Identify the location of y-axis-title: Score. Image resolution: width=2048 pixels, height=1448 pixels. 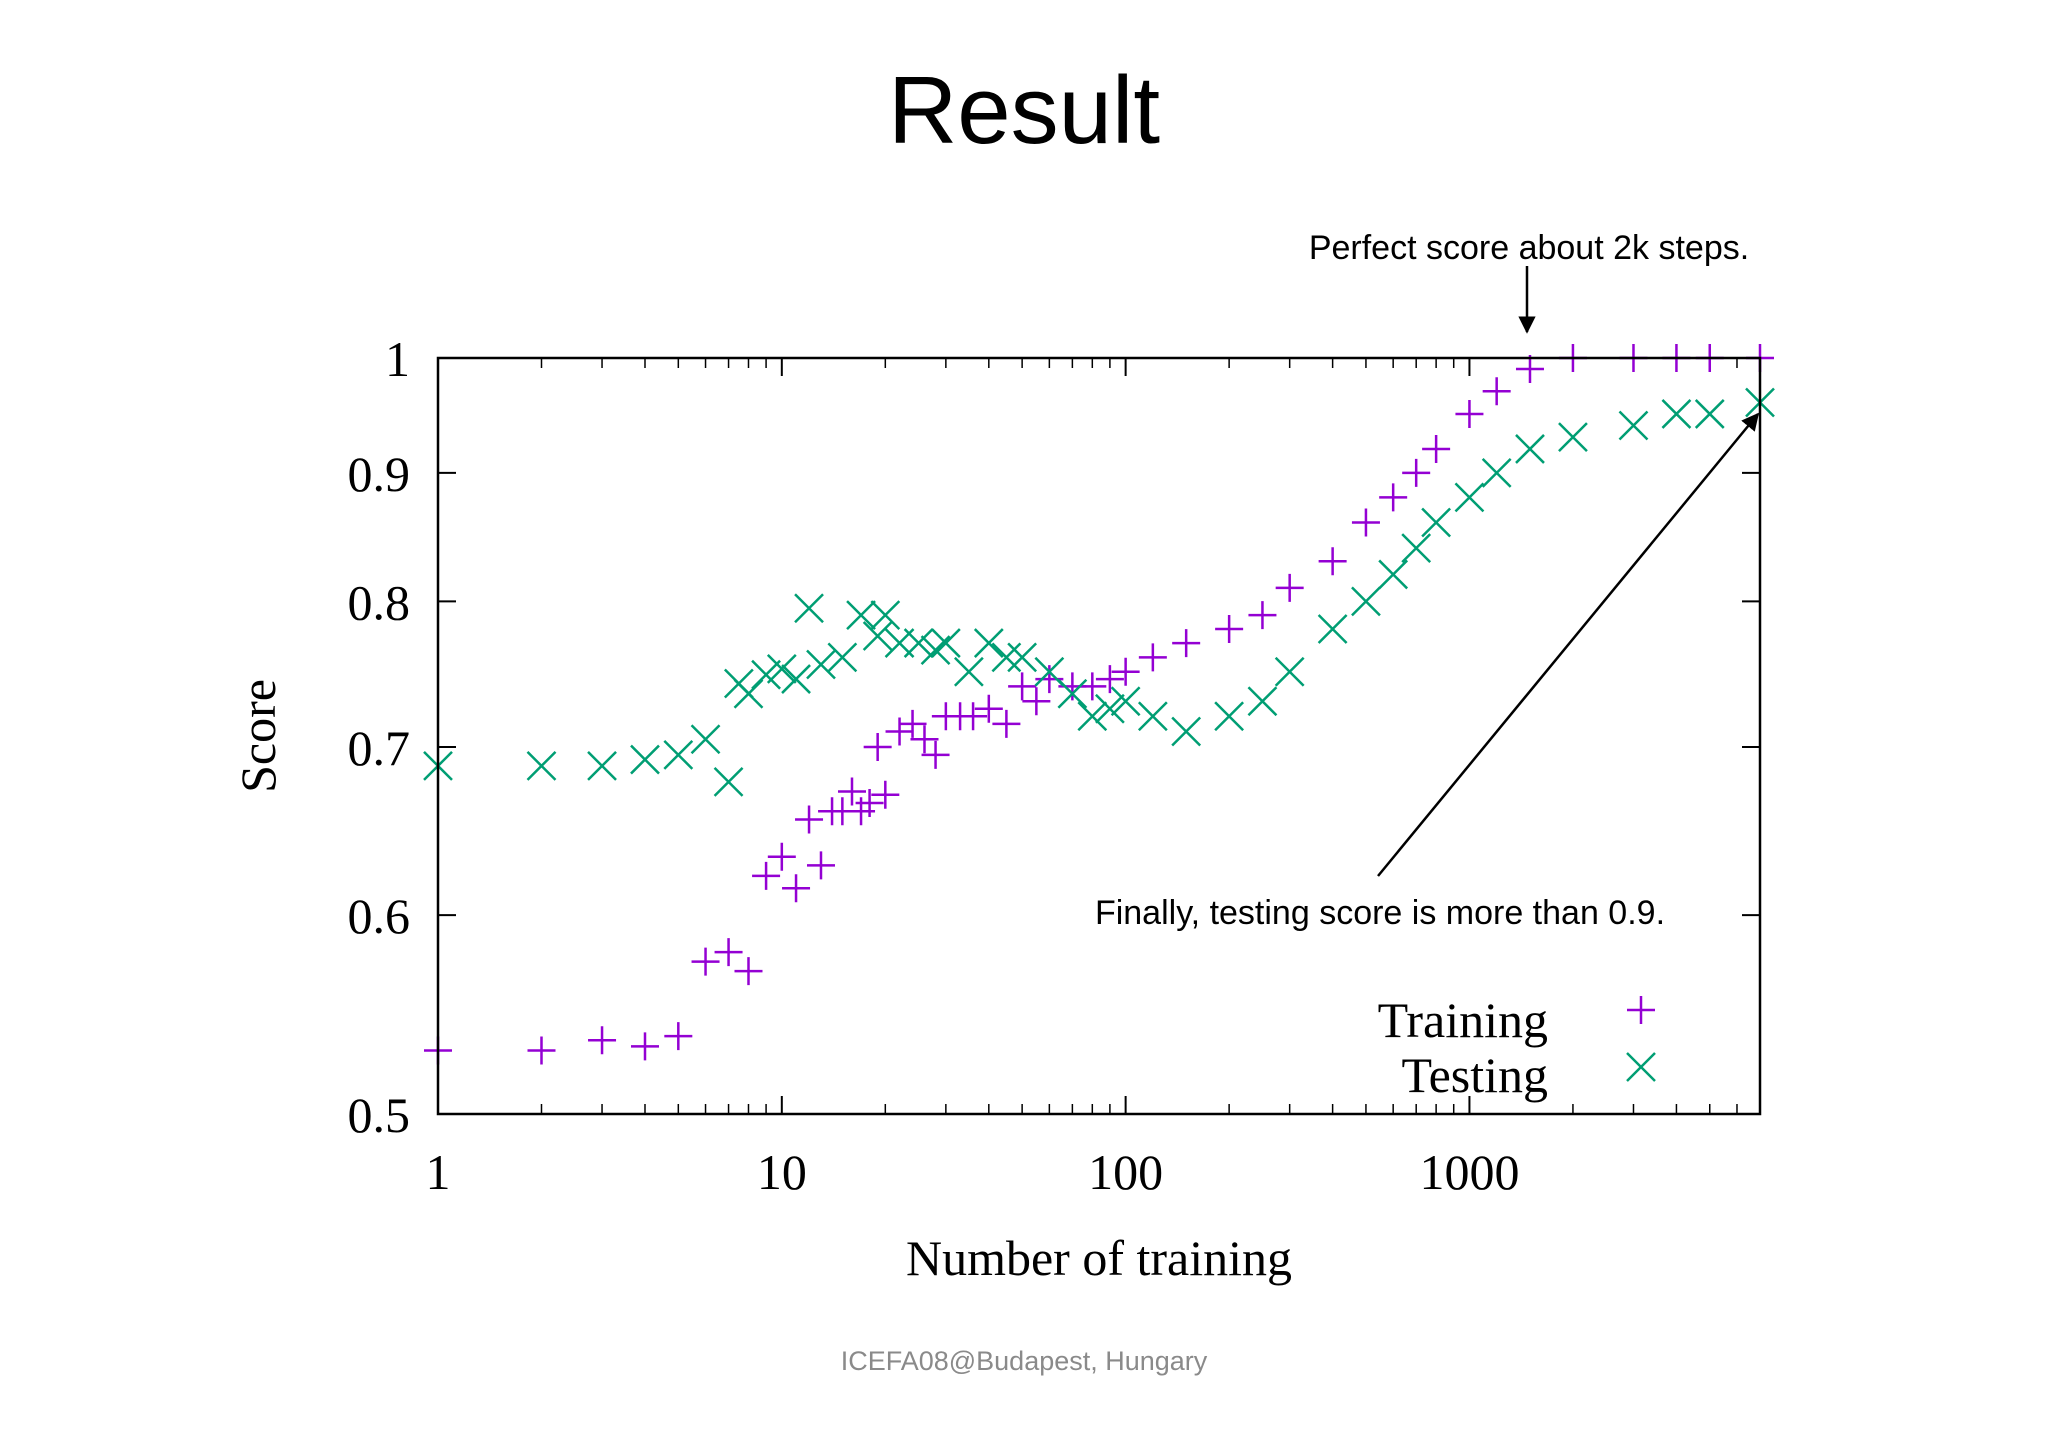
(258, 736).